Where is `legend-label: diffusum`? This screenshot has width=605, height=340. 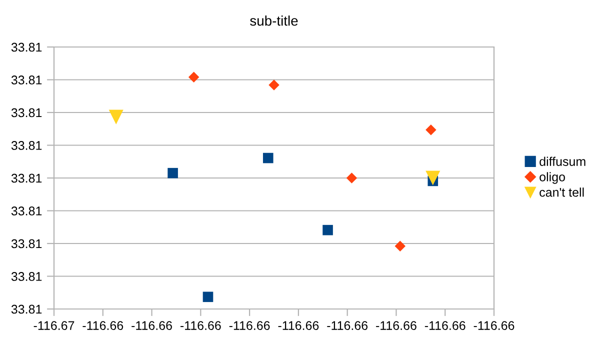 legend-label: diffusum is located at coordinates (563, 161).